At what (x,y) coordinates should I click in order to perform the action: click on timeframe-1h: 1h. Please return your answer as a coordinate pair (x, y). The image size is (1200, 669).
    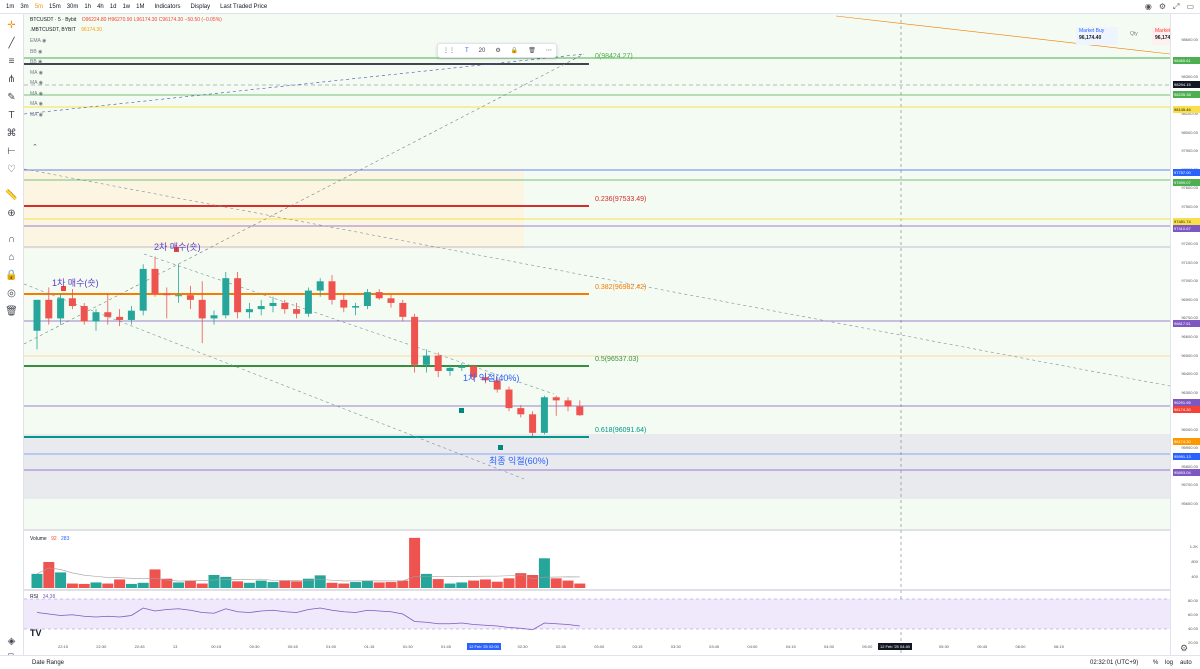
    Looking at the image, I should click on (88, 6).